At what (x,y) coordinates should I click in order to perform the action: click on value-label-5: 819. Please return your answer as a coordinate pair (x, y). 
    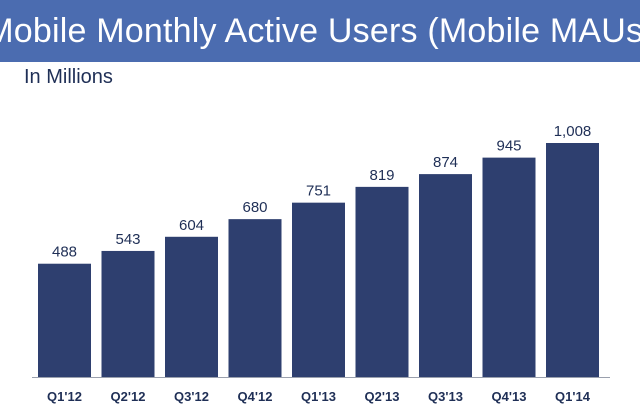
    Looking at the image, I should click on (381, 175).